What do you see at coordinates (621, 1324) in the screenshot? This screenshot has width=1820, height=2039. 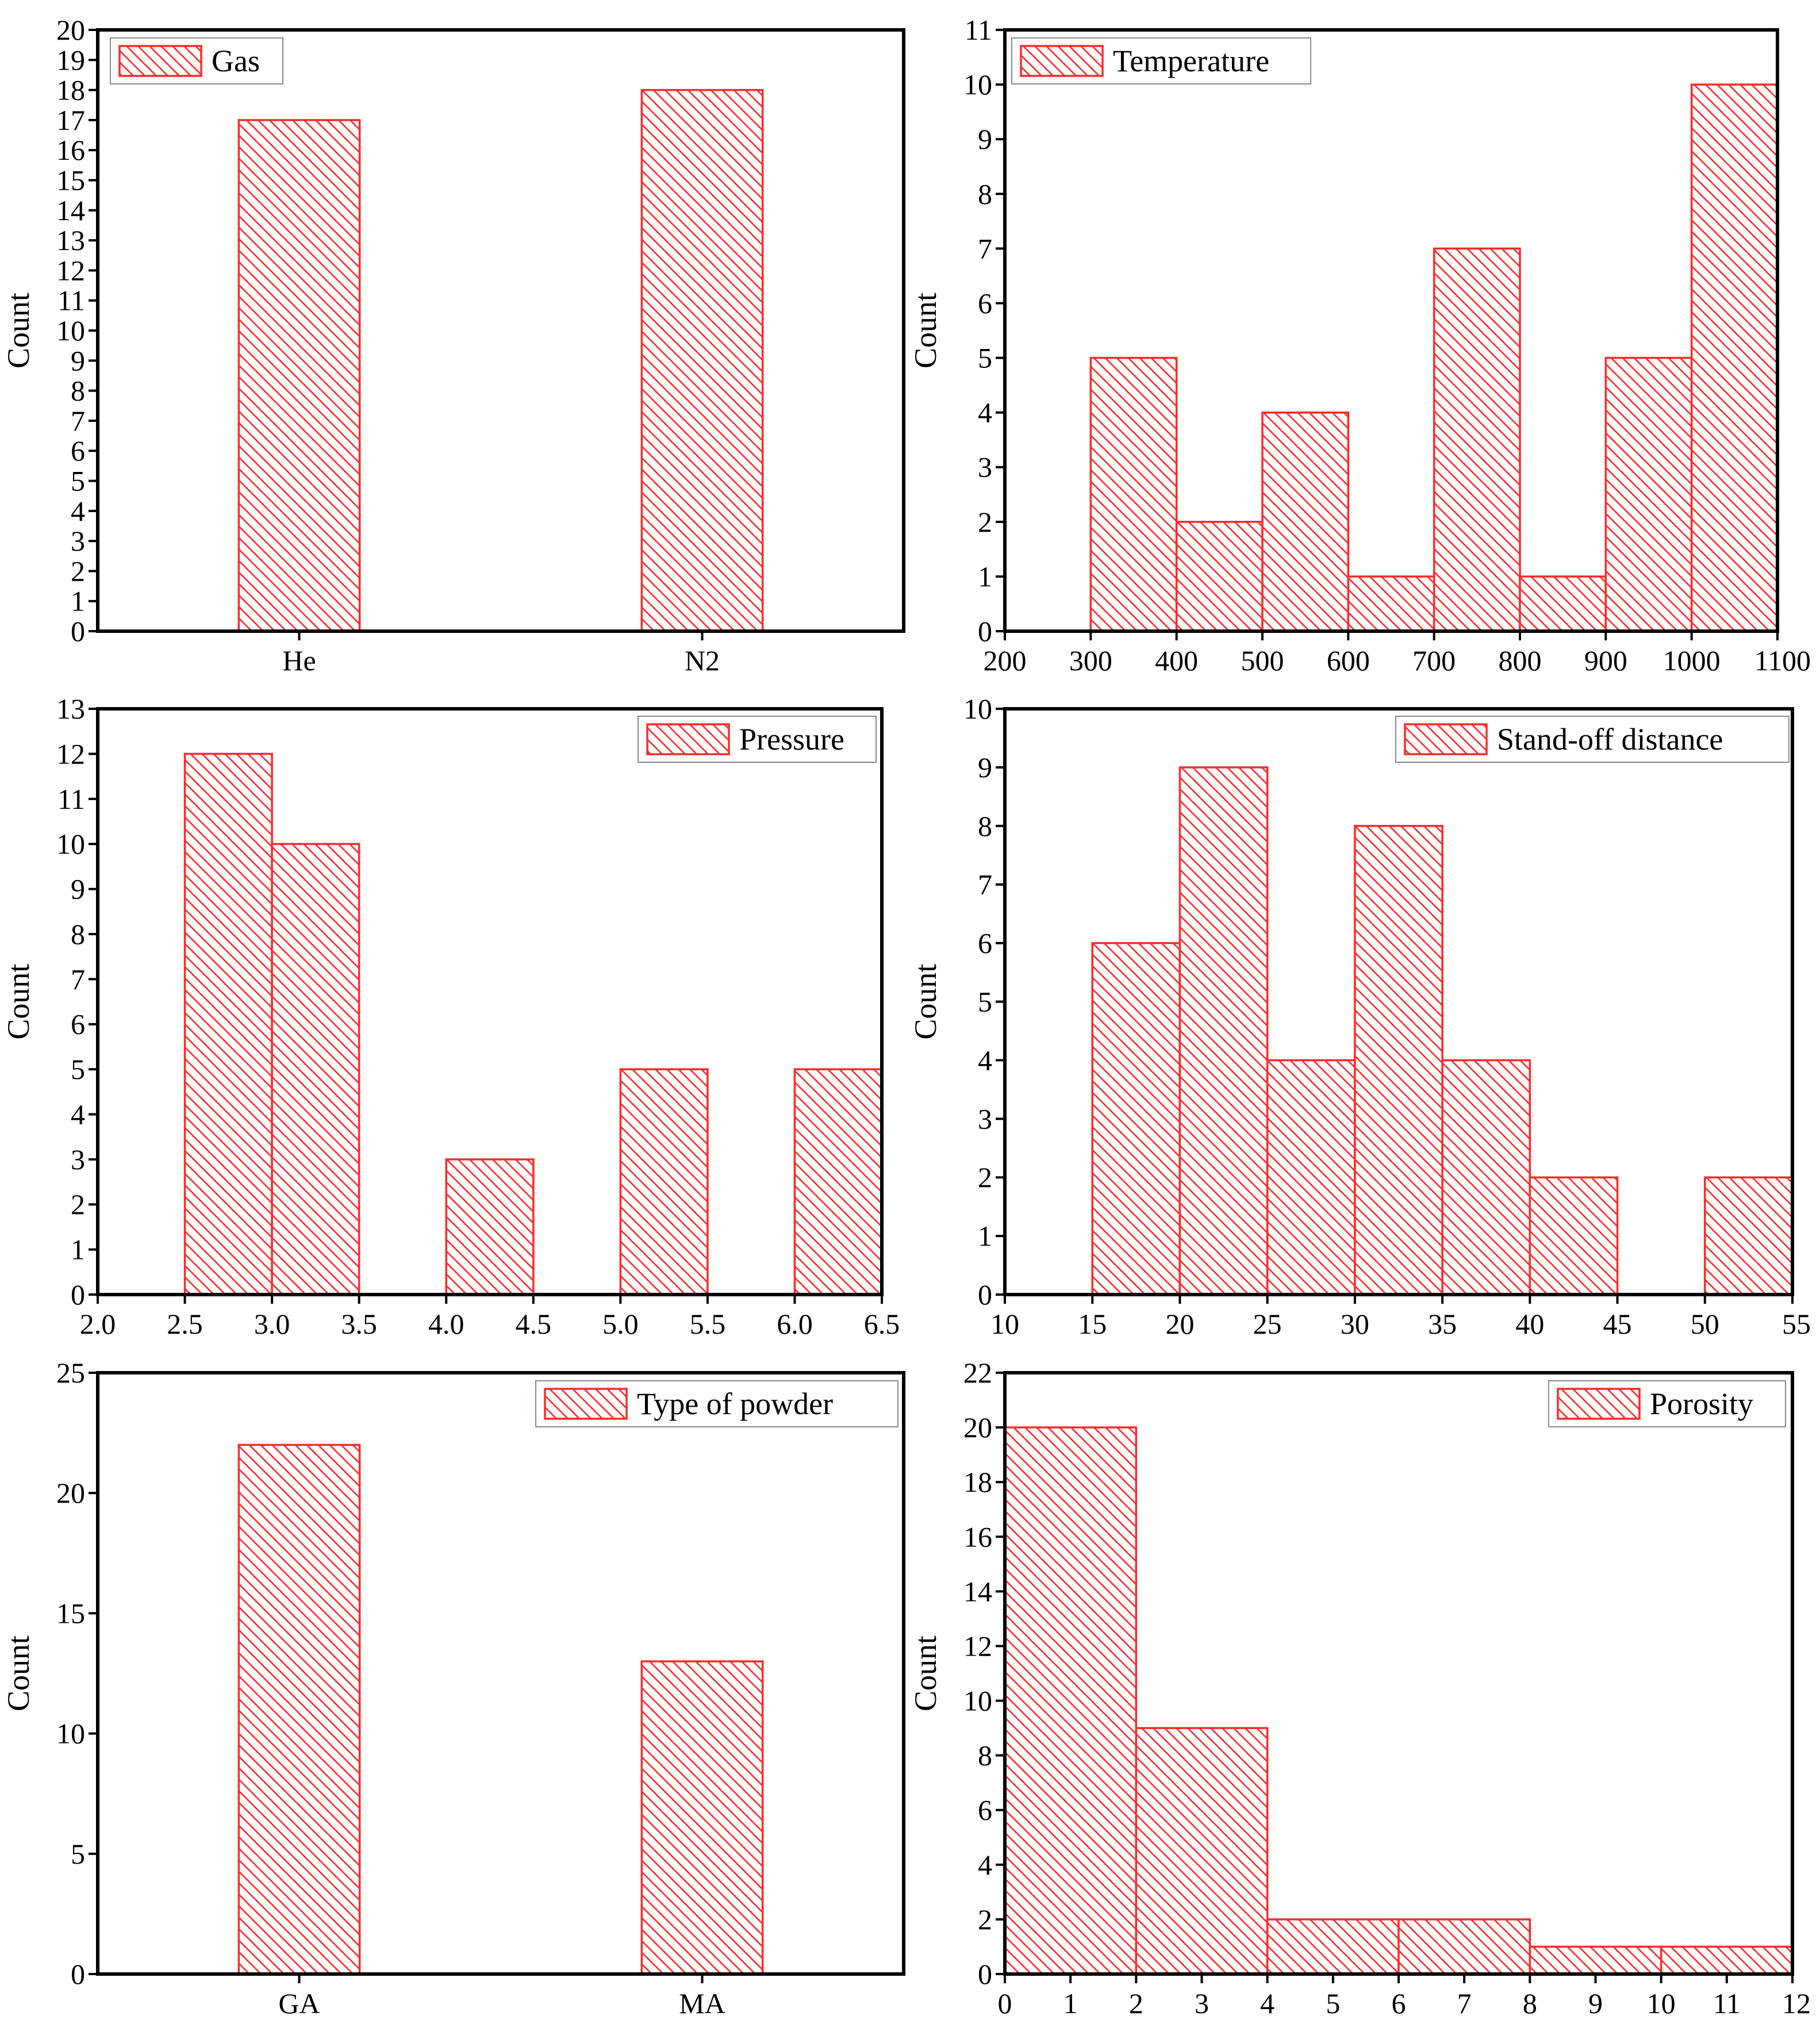 I see `x-tick-label: 5.0` at bounding box center [621, 1324].